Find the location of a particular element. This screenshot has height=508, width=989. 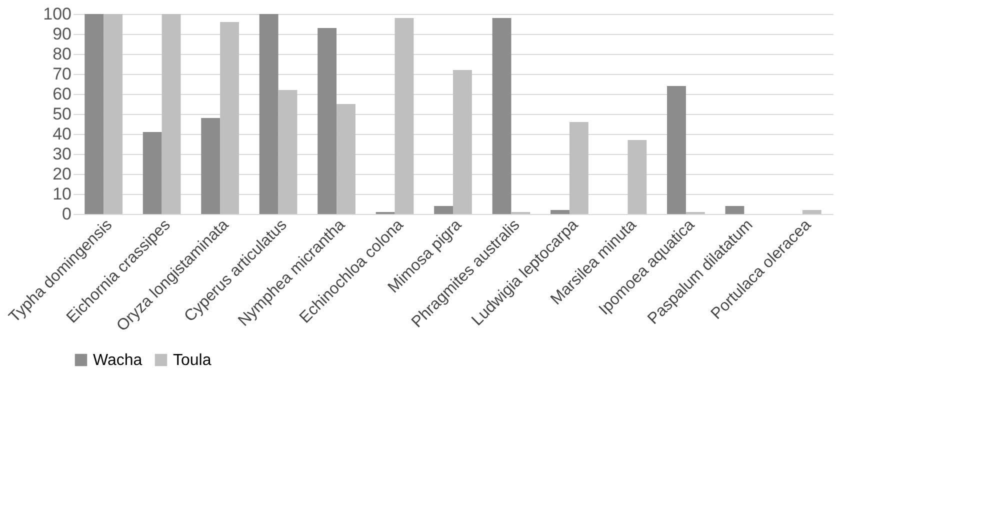

y-tick-label: 50 is located at coordinates (62, 114).